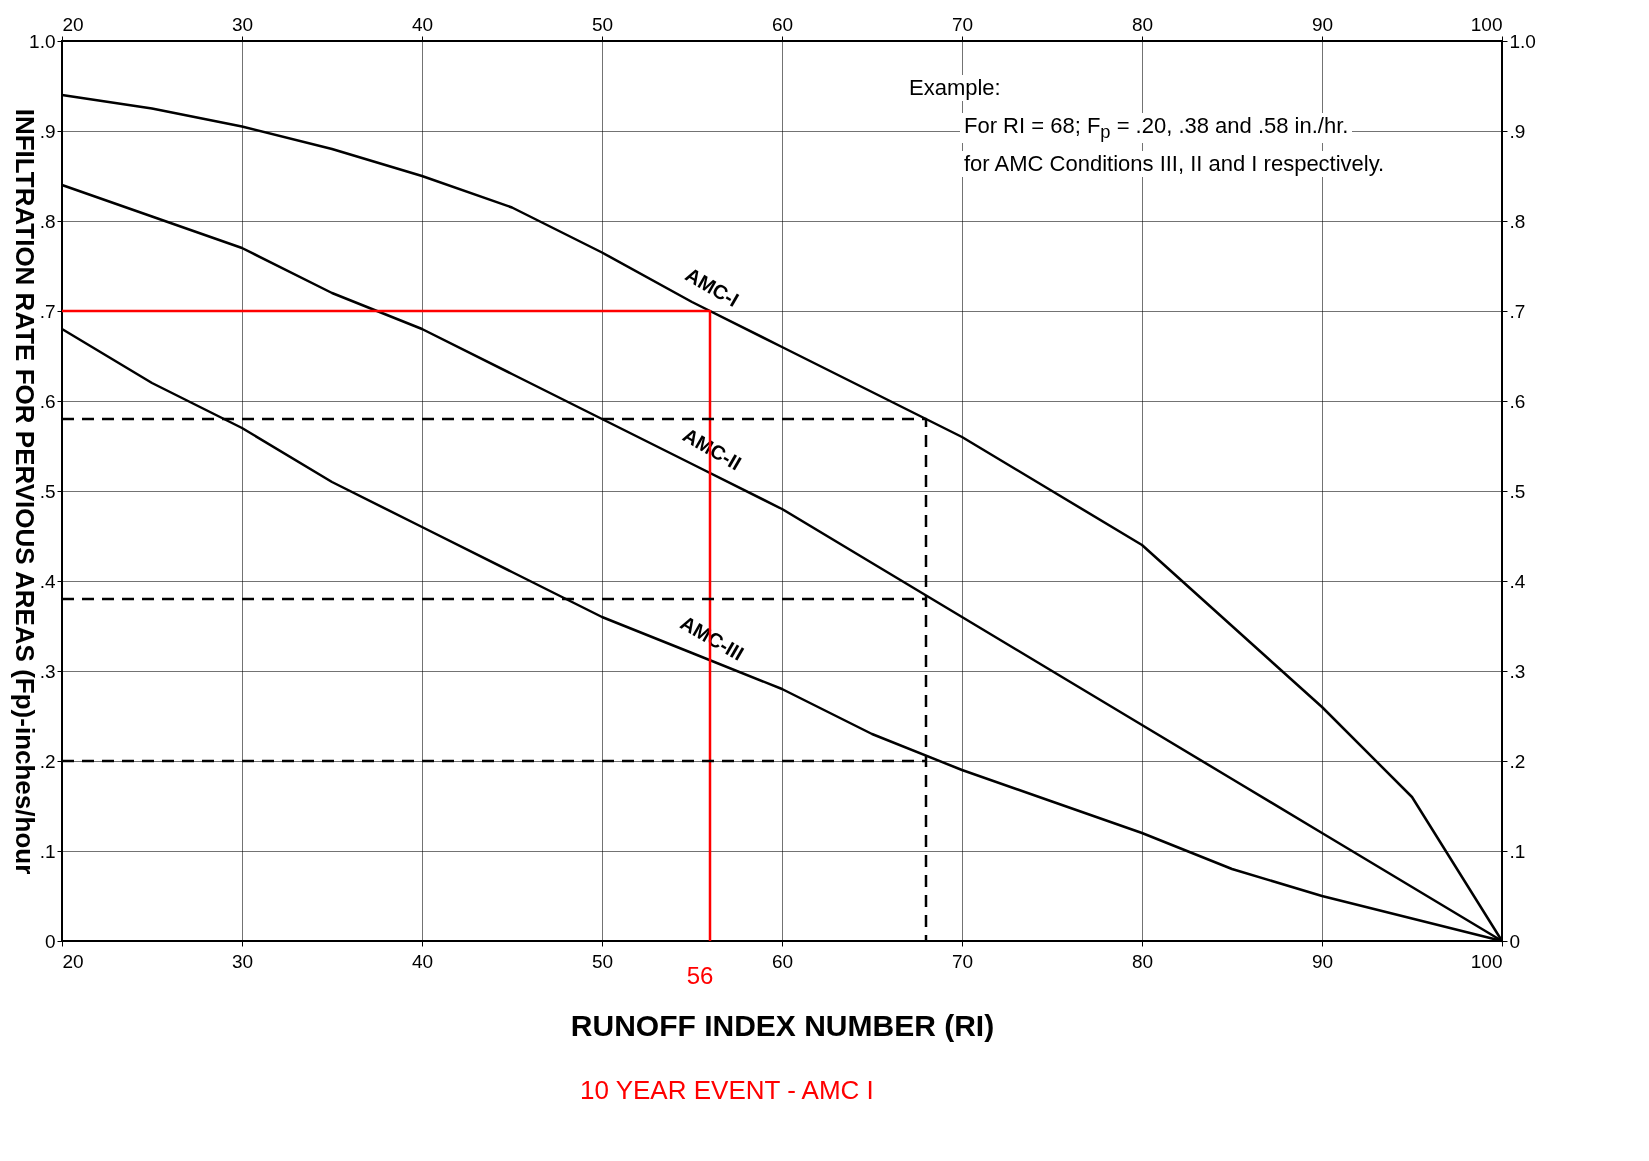  What do you see at coordinates (1517, 761) in the screenshot?
I see `y2-tick-label: .2` at bounding box center [1517, 761].